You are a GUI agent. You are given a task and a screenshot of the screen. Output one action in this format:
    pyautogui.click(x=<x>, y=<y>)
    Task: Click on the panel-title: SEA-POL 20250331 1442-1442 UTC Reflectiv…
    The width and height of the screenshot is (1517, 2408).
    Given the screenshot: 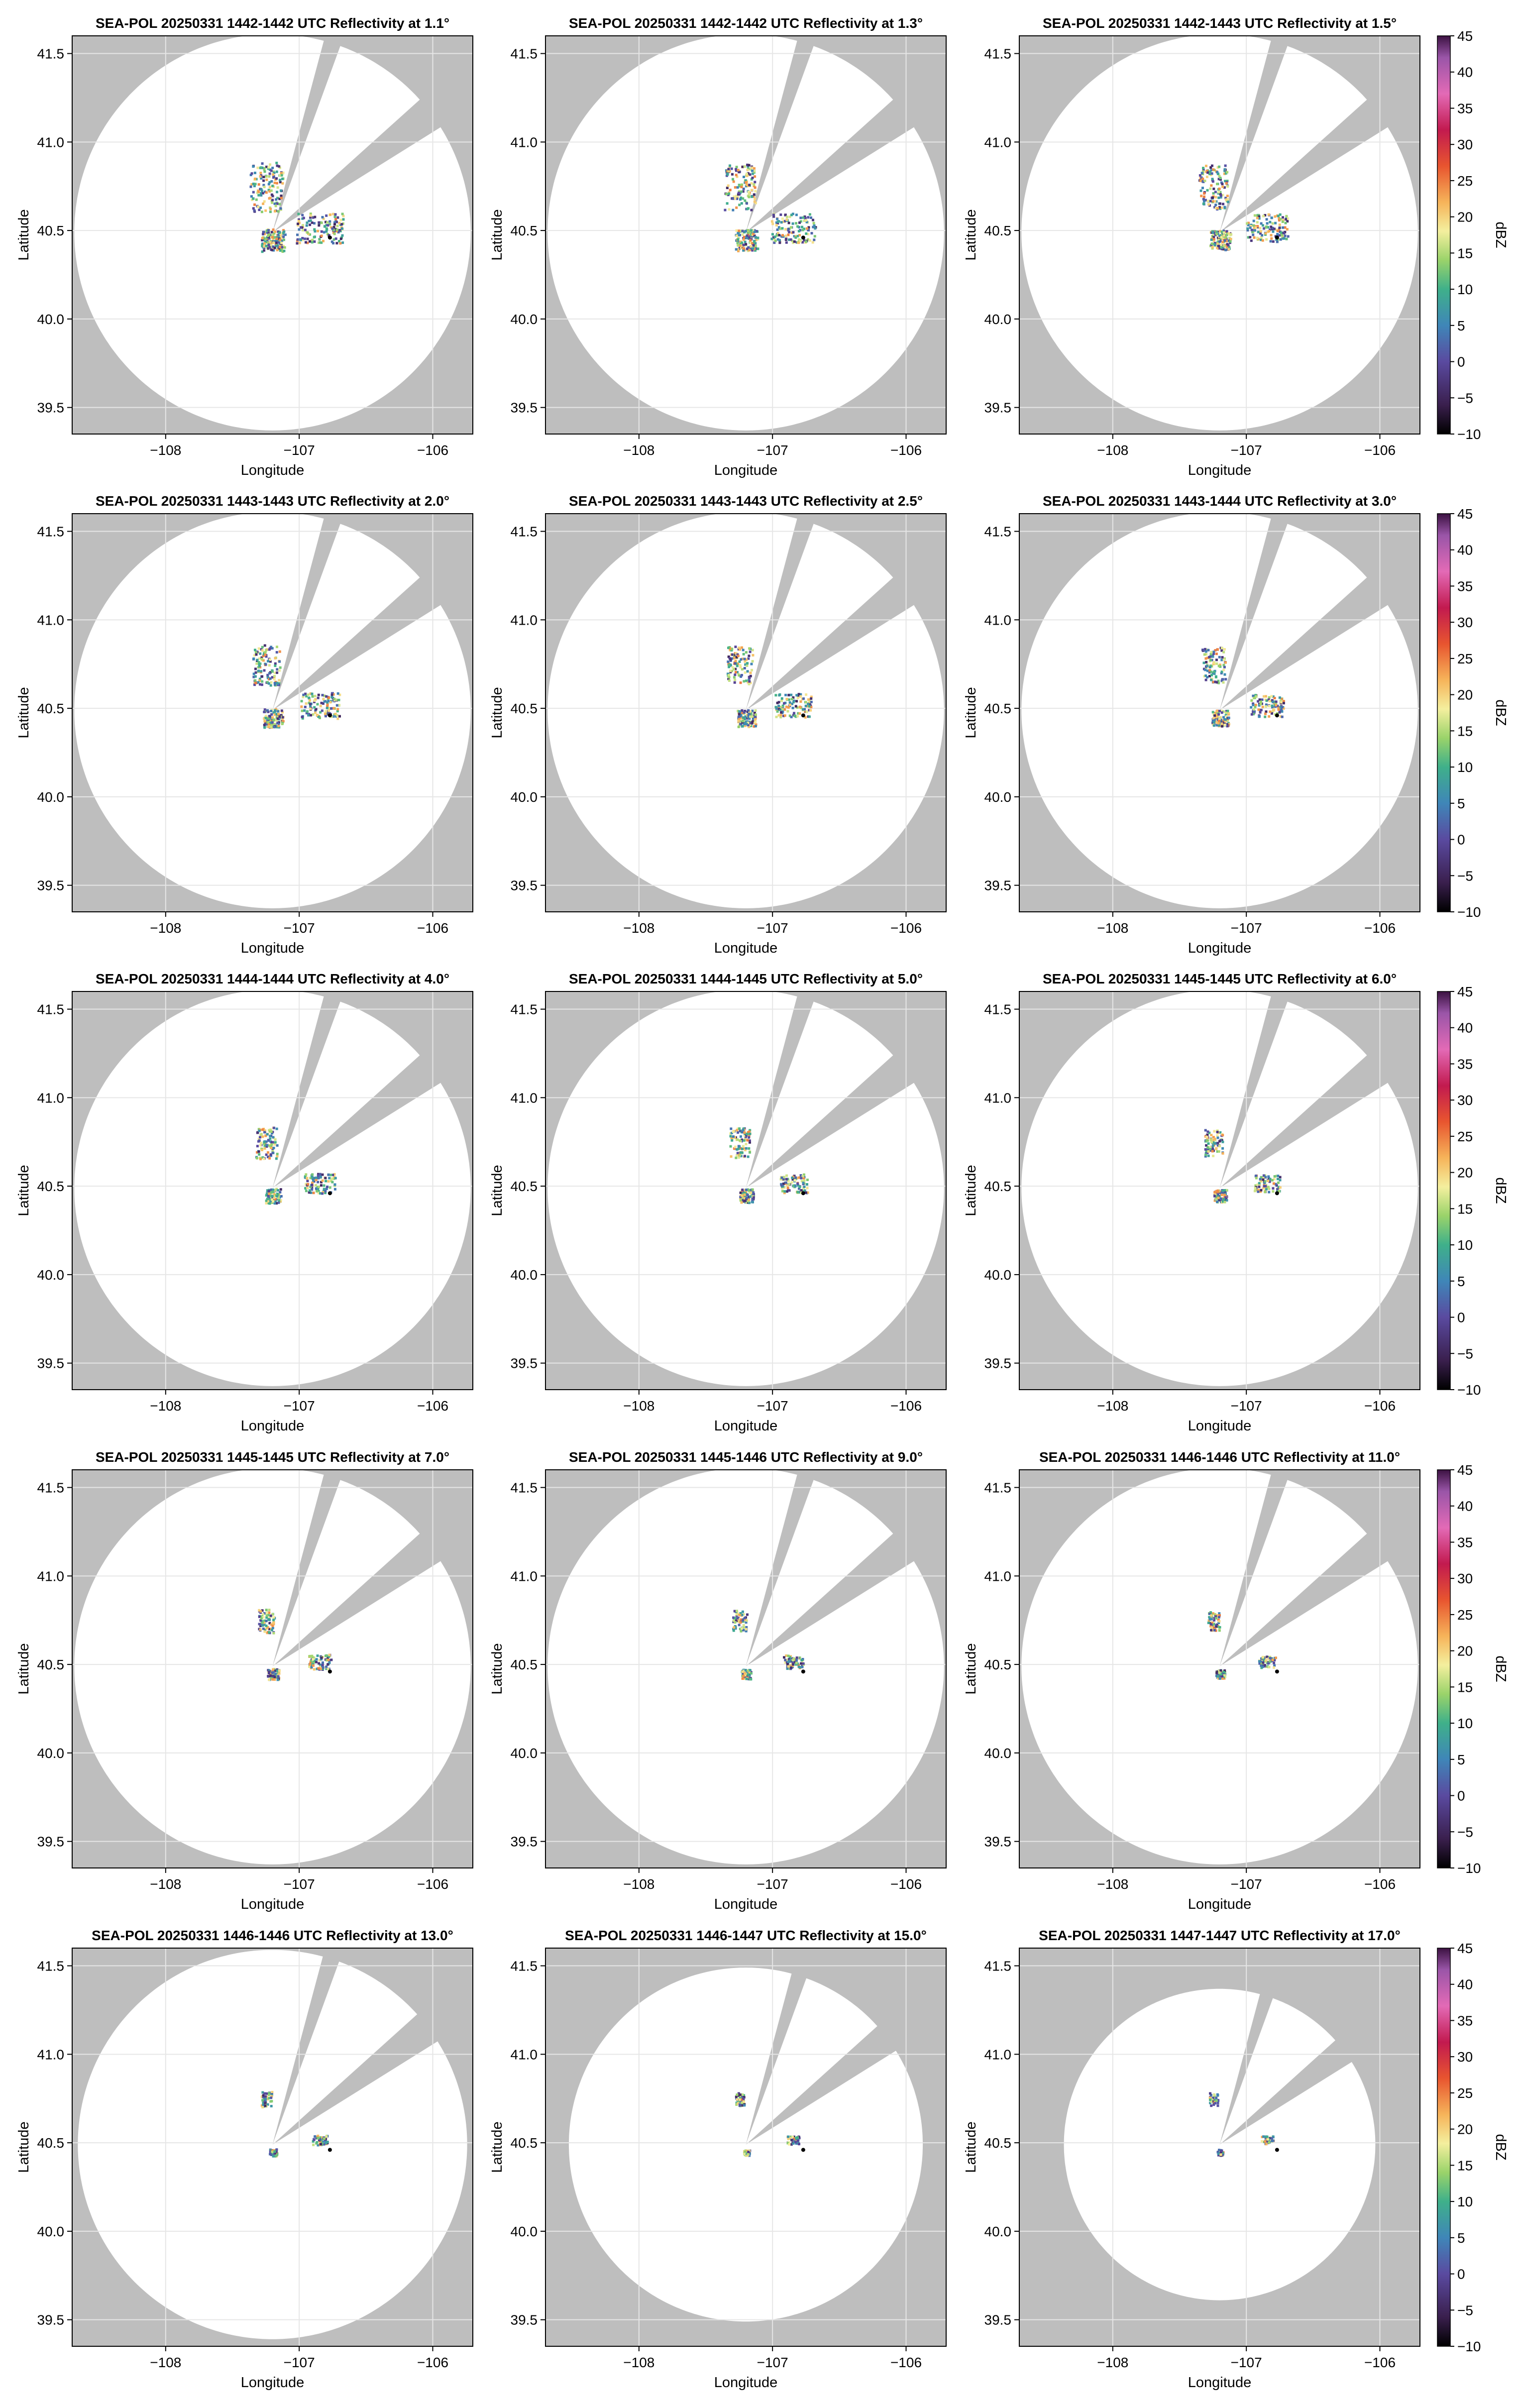 What is the action you would take?
    pyautogui.click(x=746, y=23)
    